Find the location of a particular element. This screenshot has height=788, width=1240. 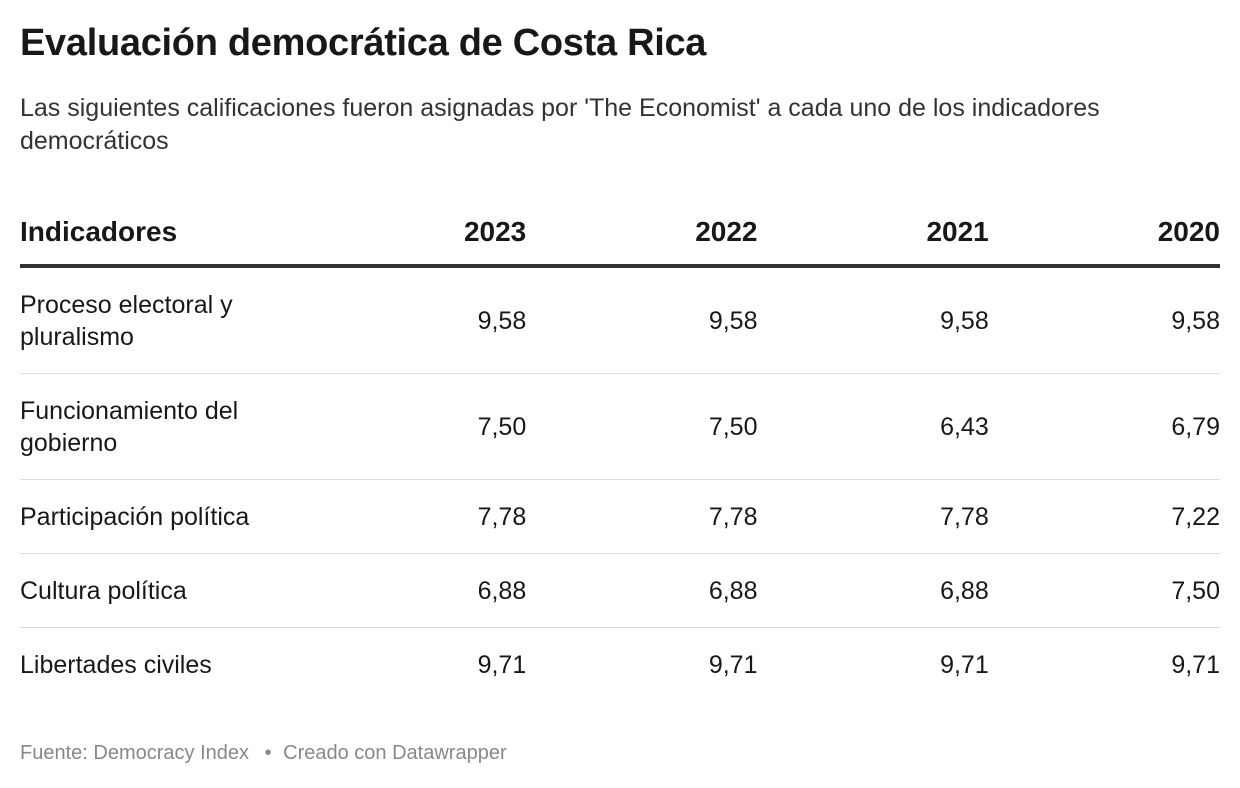

row-label: Participación política is located at coordinates (157, 516).